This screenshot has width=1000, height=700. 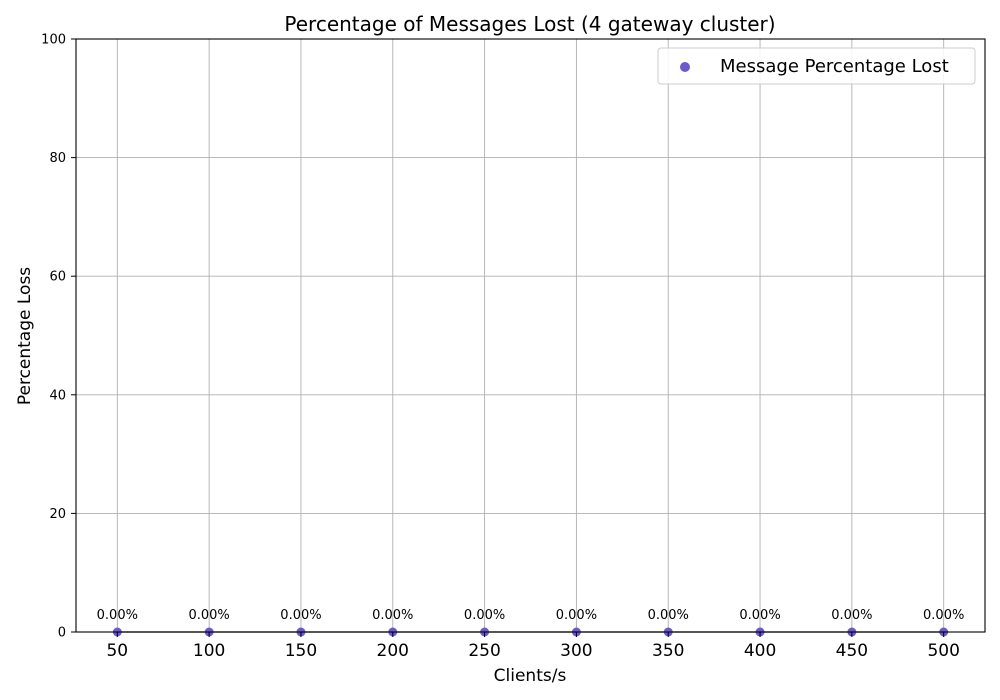 What do you see at coordinates (25, 336) in the screenshot?
I see `y-axis-label: Percentage Loss` at bounding box center [25, 336].